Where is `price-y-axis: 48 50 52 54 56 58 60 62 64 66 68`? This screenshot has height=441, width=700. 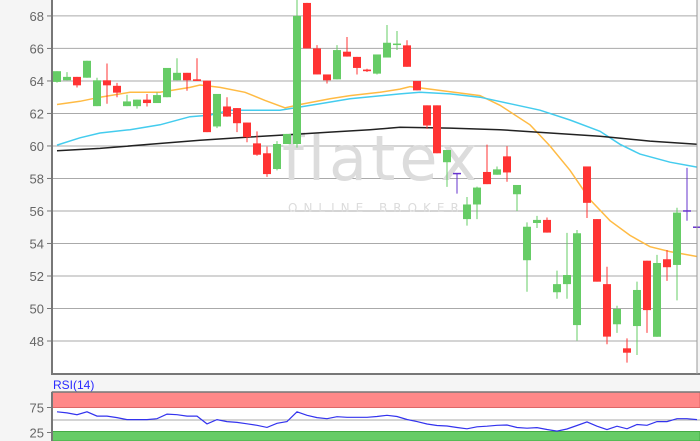
price-y-axis: 48 50 52 54 56 58 60 62 64 66 68 is located at coordinates (41, 179).